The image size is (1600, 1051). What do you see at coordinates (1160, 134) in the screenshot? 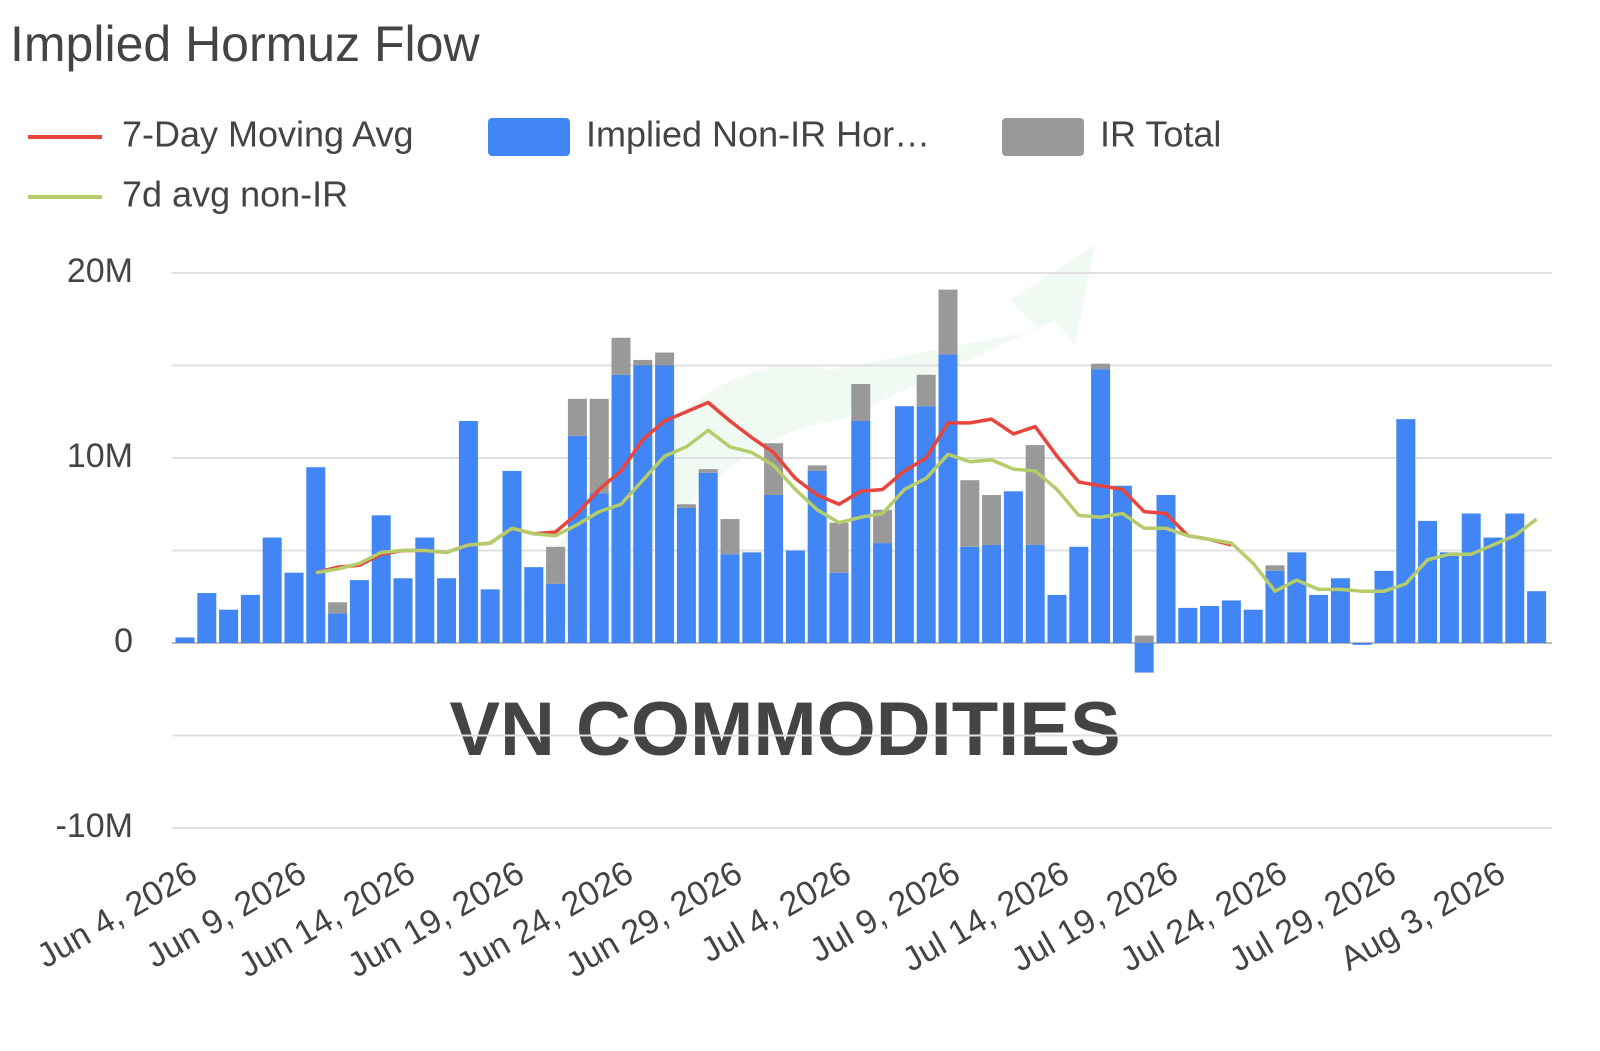
I see `legend-label: IR Total` at bounding box center [1160, 134].